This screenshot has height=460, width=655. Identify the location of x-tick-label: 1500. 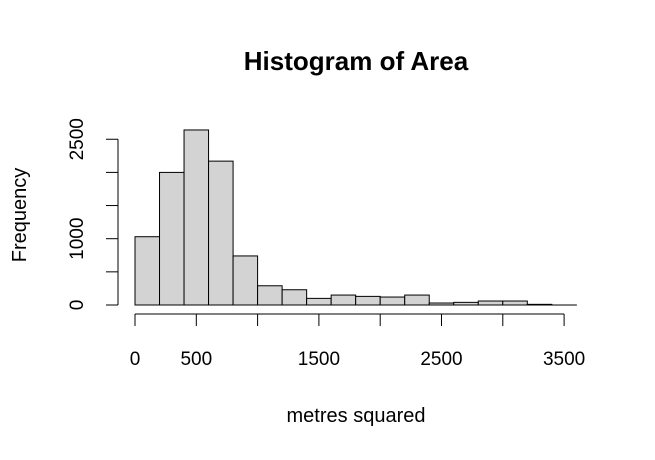
(319, 359).